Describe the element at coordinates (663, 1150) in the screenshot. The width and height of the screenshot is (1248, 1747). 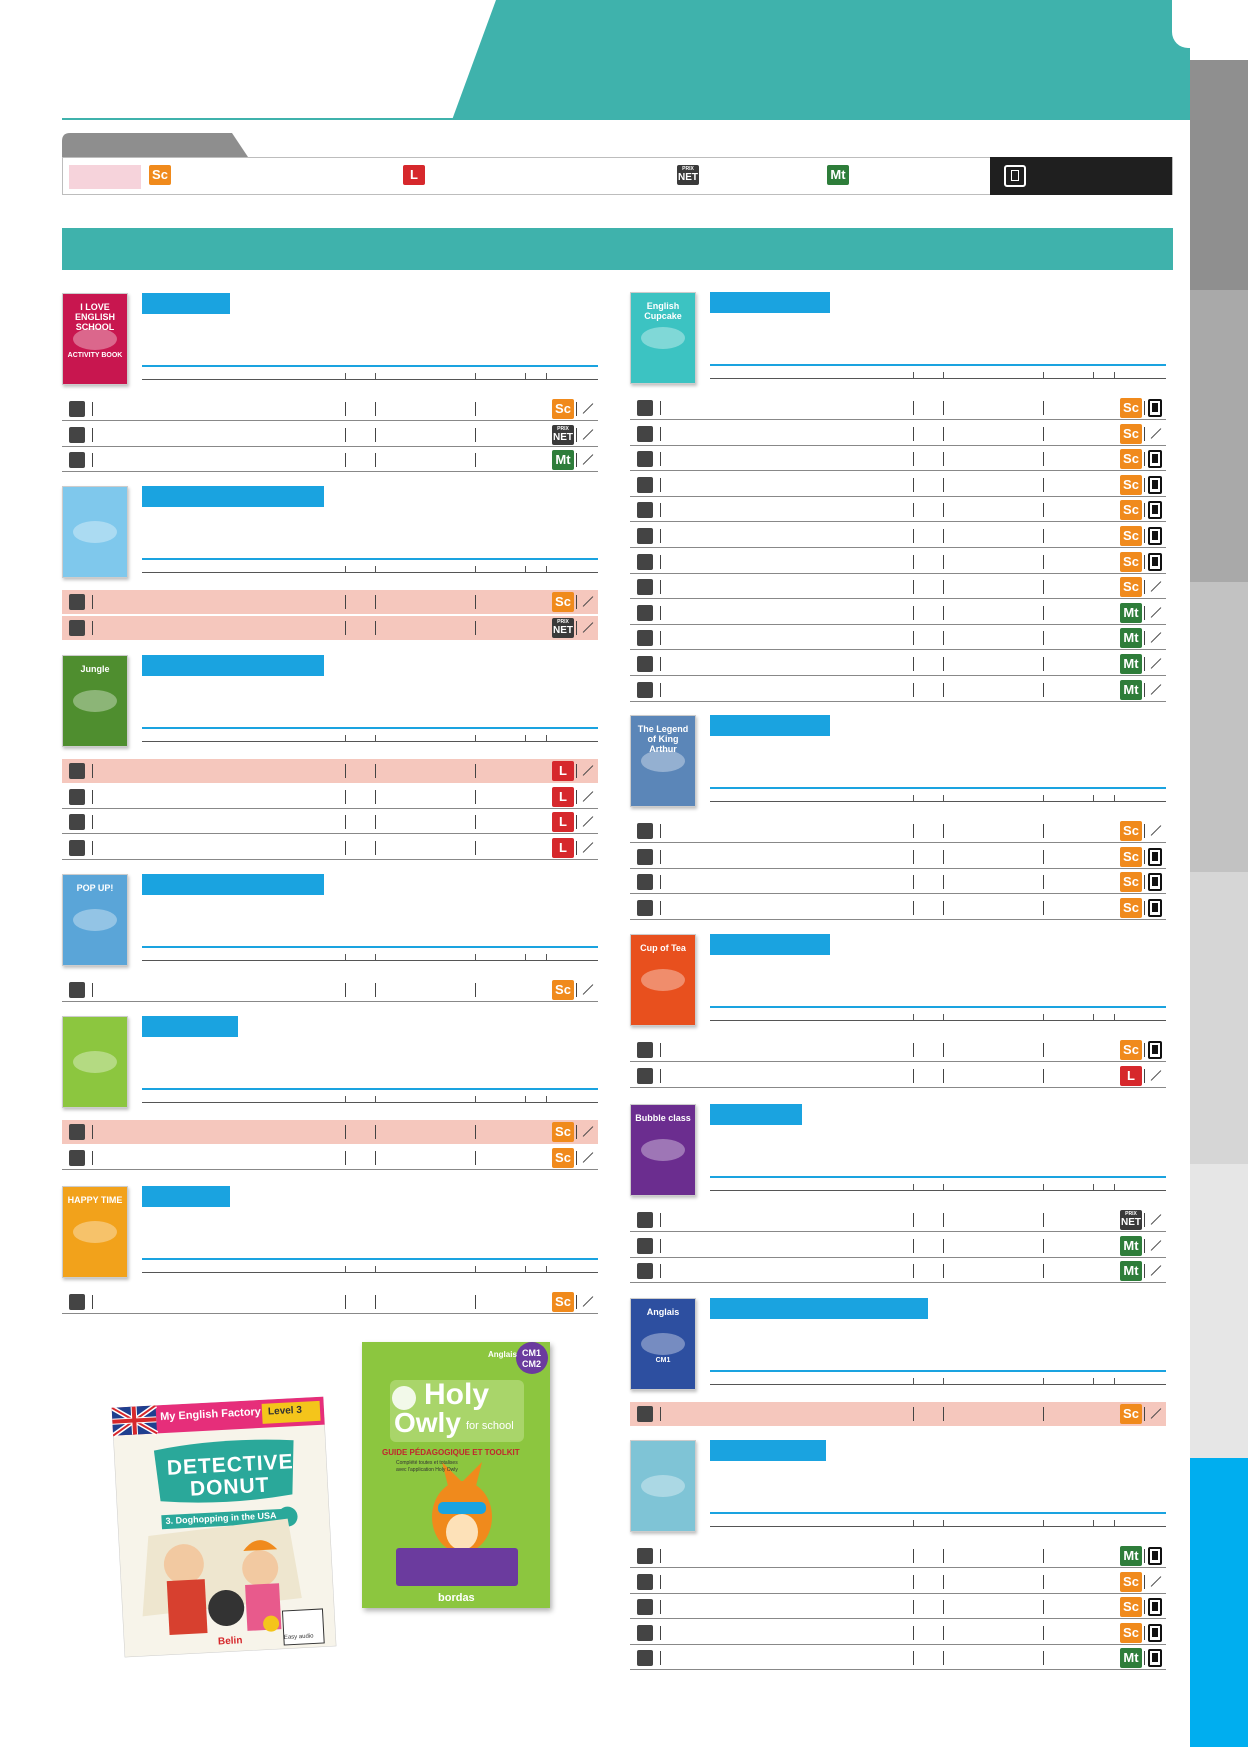
I see `book-cover: Bubble class` at that location.